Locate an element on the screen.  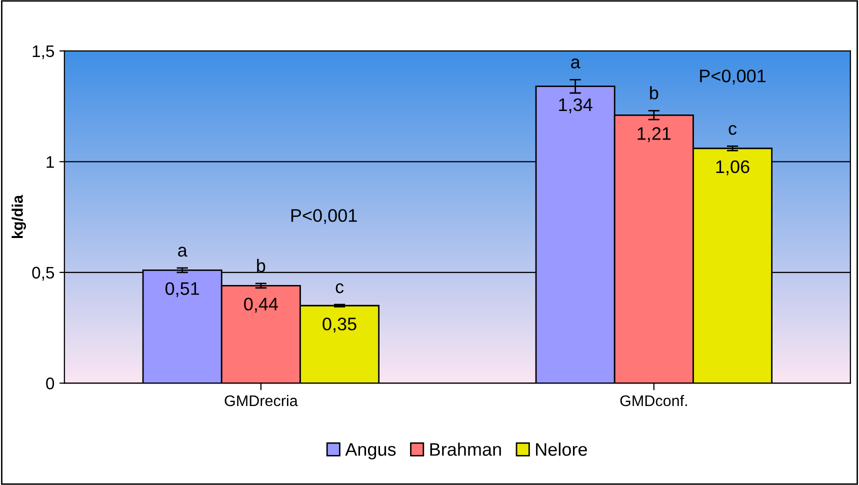
x-tick-label: GMDrecria is located at coordinates (261, 400).